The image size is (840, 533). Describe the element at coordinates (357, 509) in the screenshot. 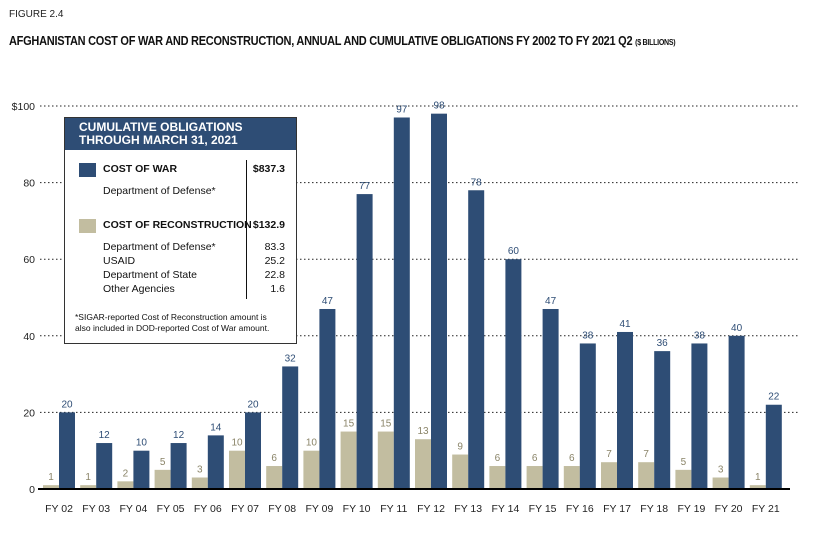

I see `x-tick-label: FY 10` at that location.